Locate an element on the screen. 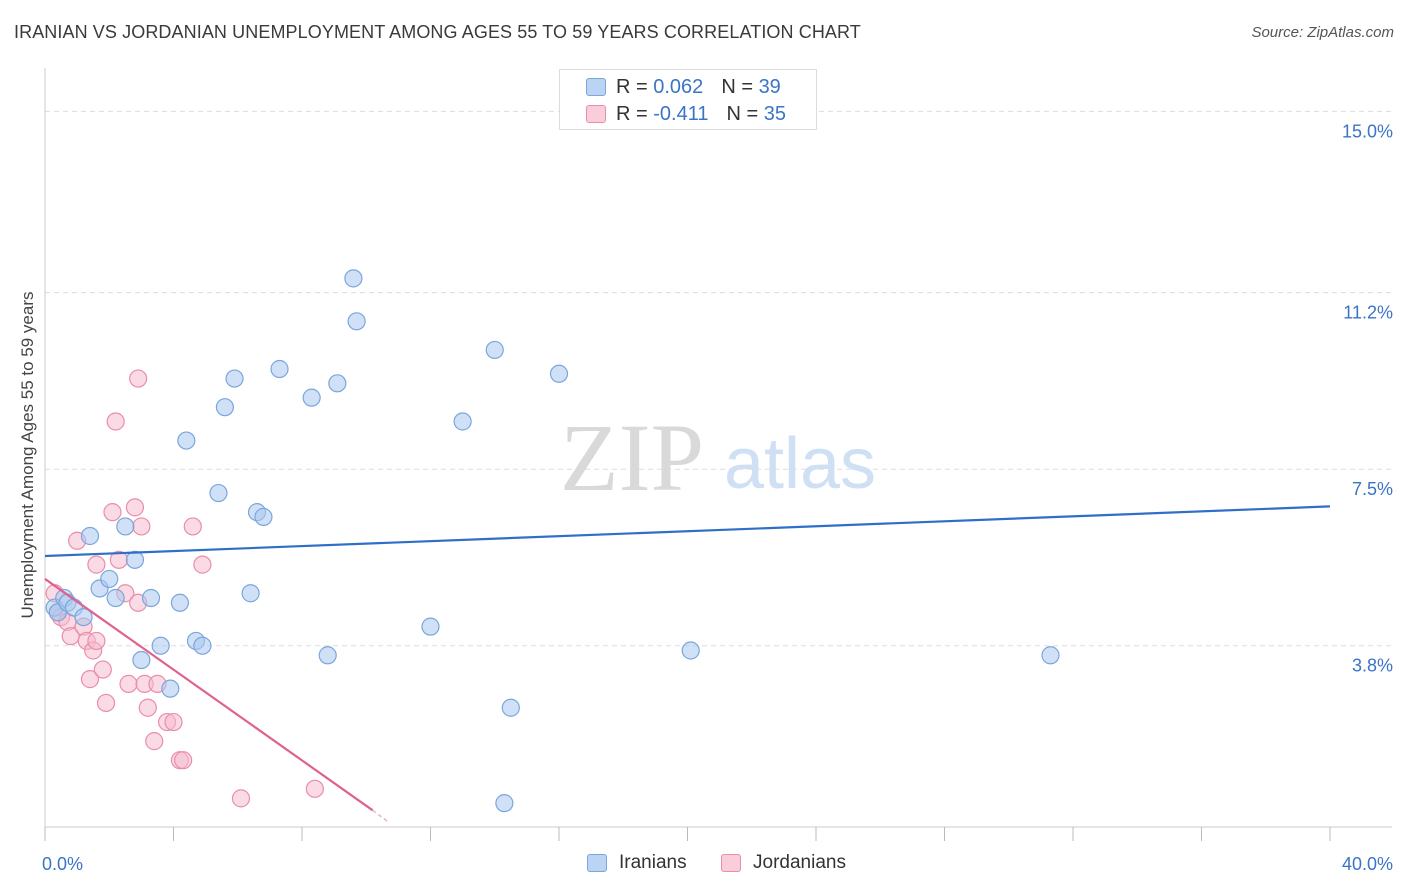 The width and height of the screenshot is (1406, 892). watermark: ZIP atlas is located at coordinates (718, 457).